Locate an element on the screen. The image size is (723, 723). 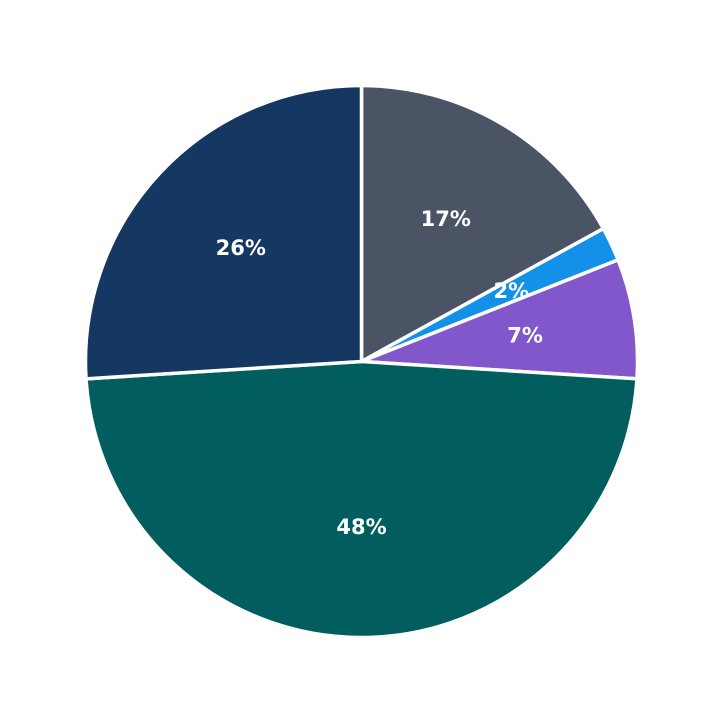
slice-label: 2% is located at coordinates (512, 291).